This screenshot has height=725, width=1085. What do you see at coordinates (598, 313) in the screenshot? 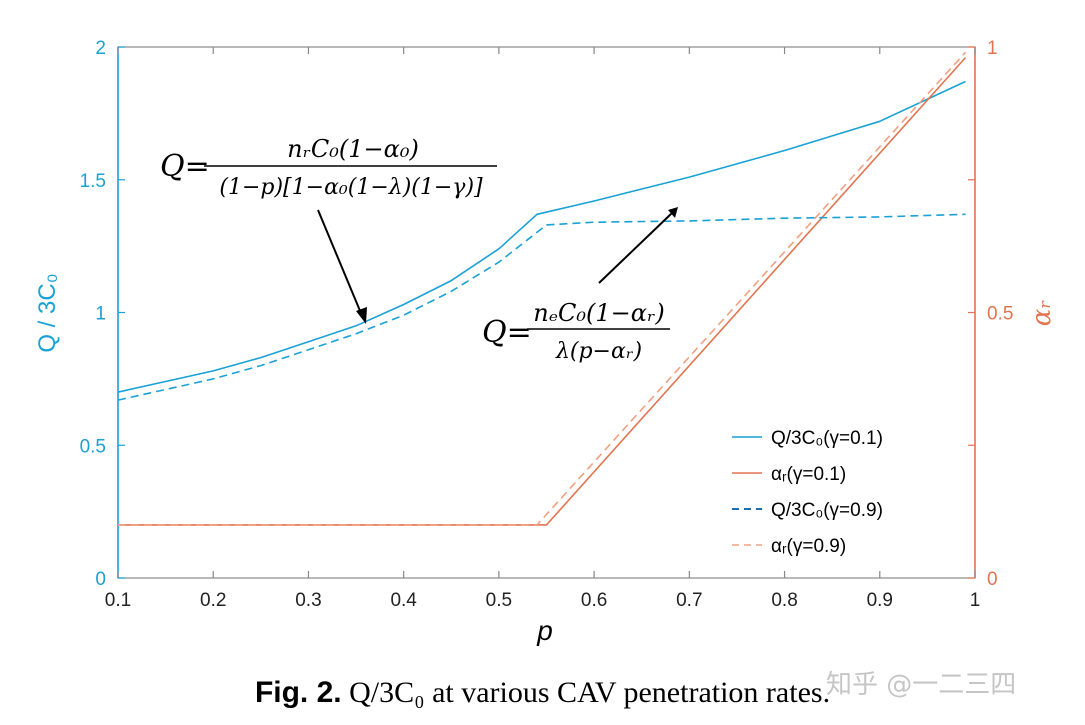
I see `formula2-numerator: nₑC₀(1−αᵣ)` at bounding box center [598, 313].